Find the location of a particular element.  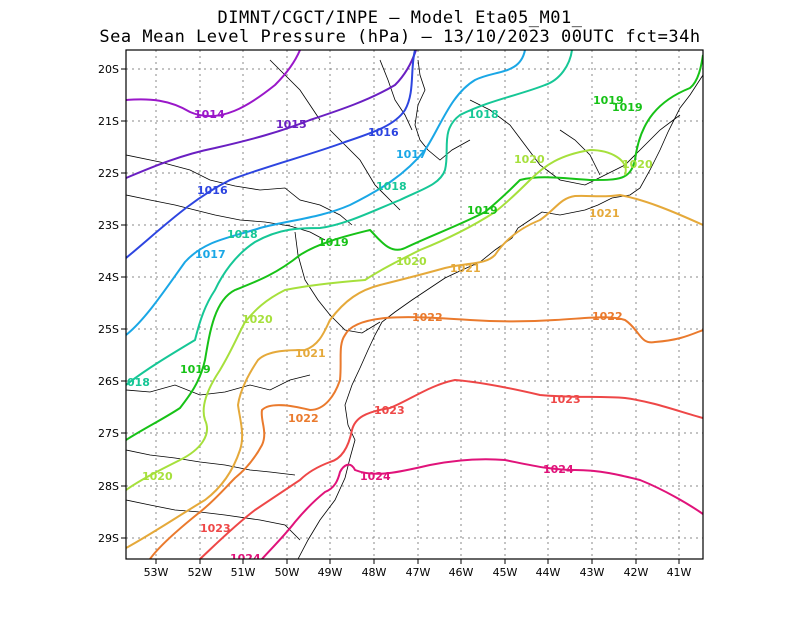

lat-label: 28S is located at coordinates (108, 486).